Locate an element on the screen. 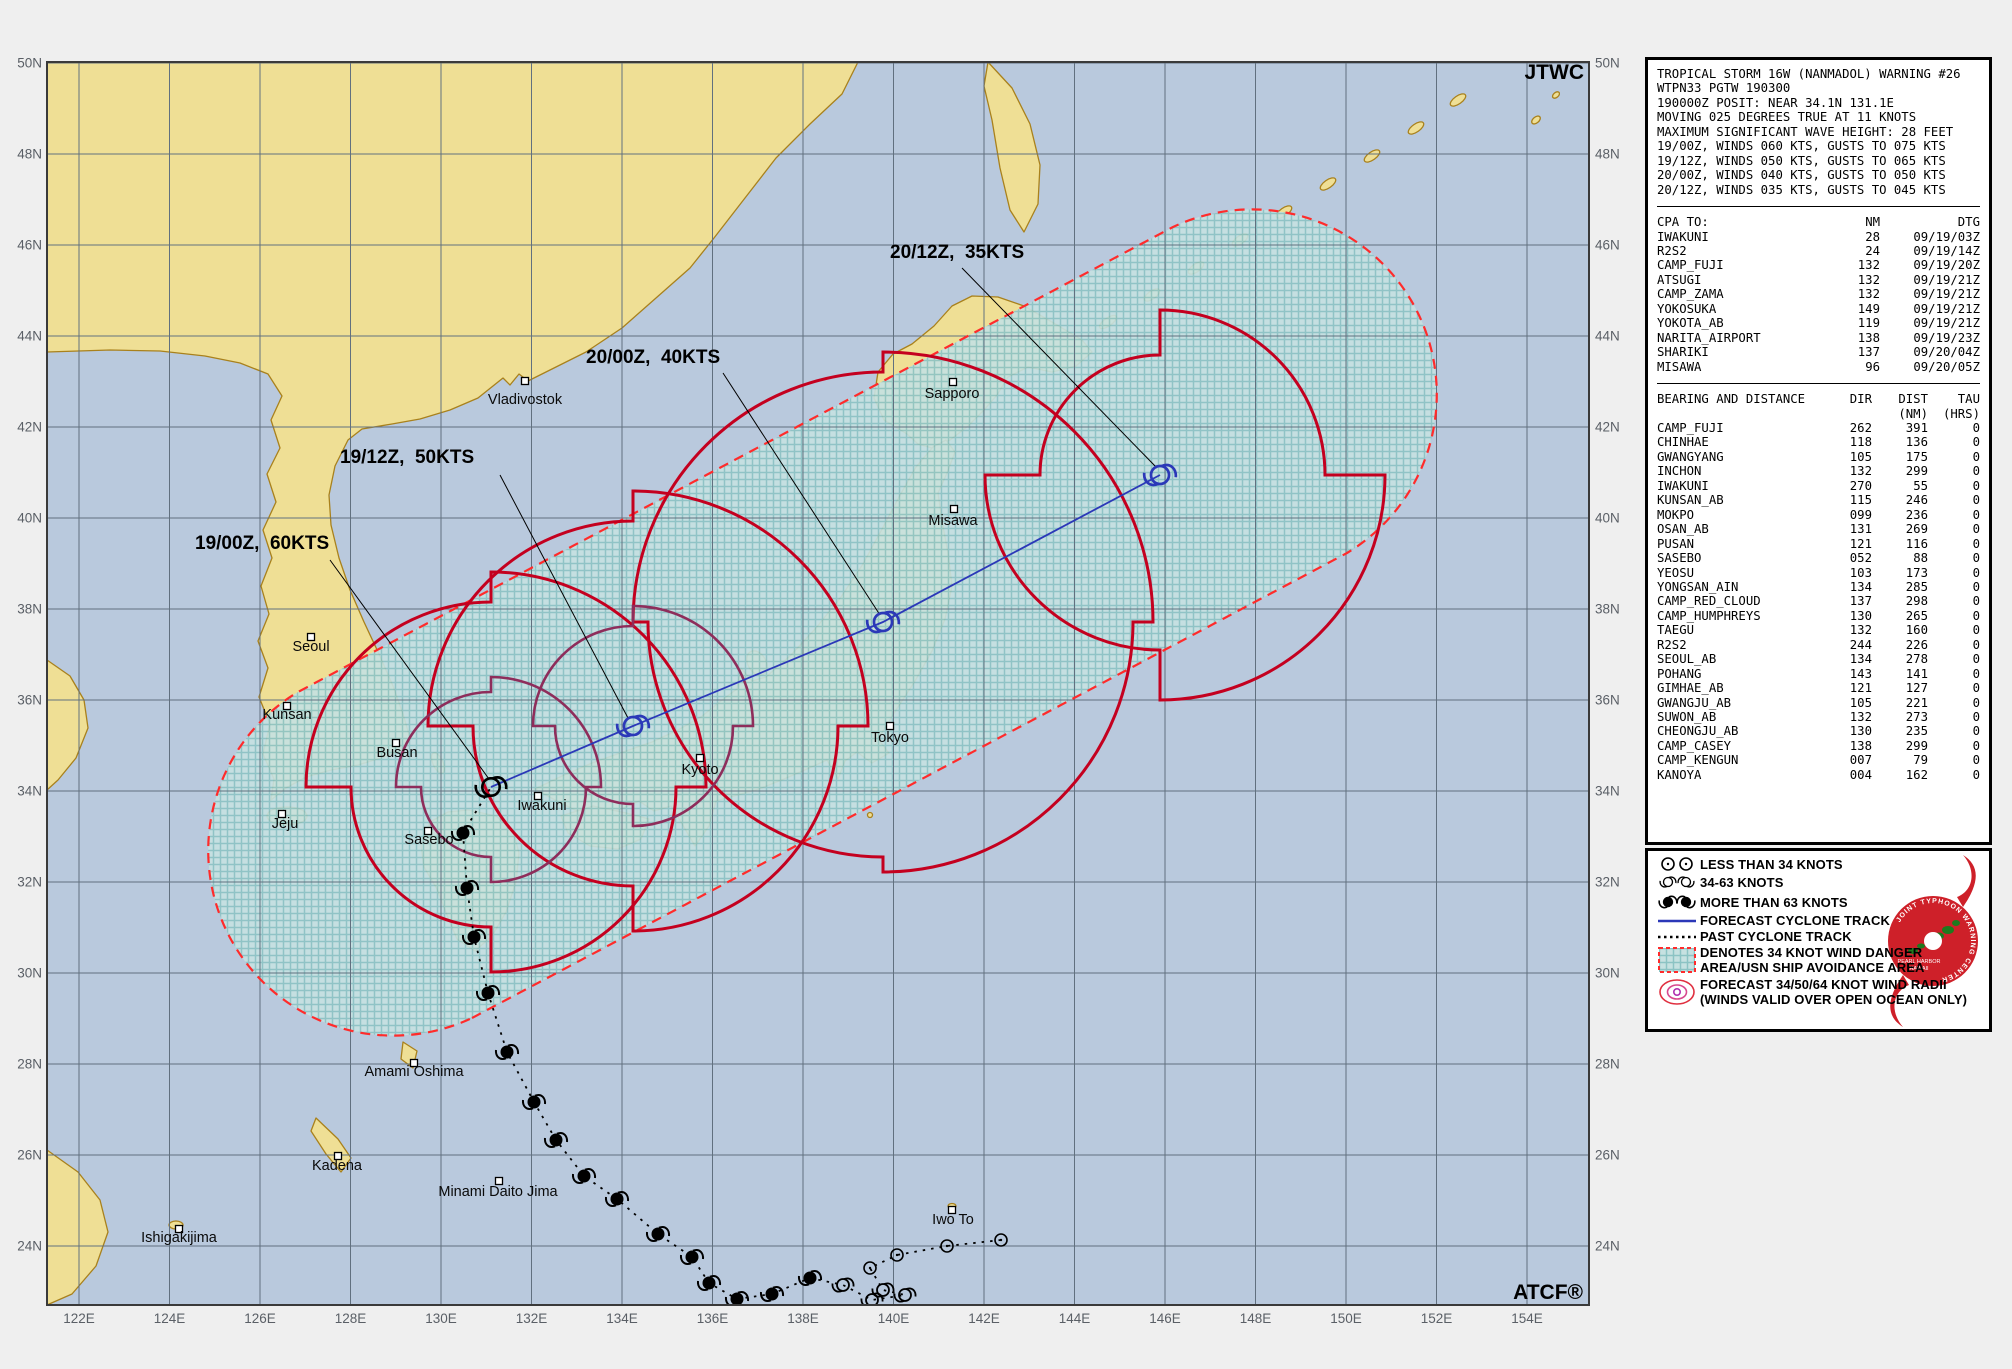  island-sakhalin is located at coordinates (1012, 147).